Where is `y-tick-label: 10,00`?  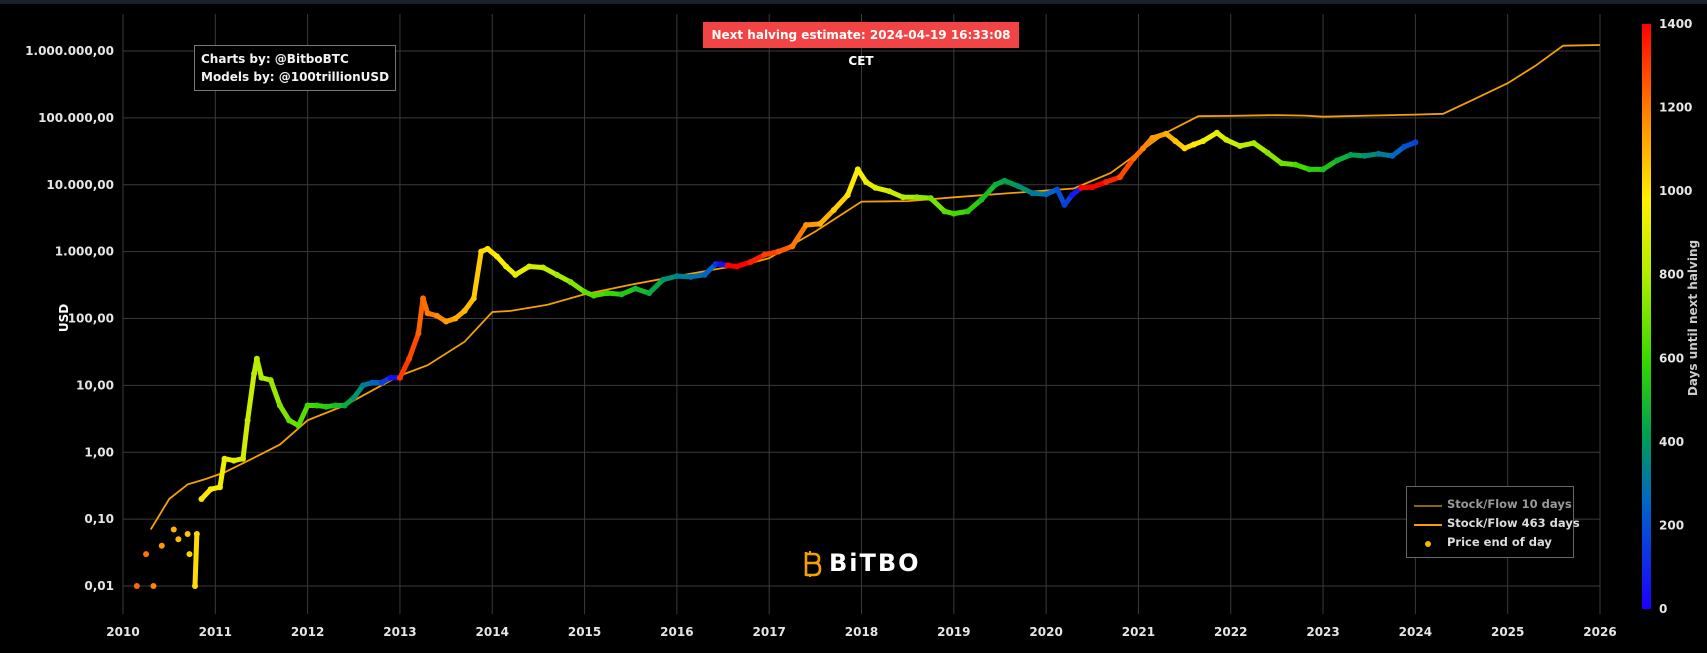 y-tick-label: 10,00 is located at coordinates (95, 385).